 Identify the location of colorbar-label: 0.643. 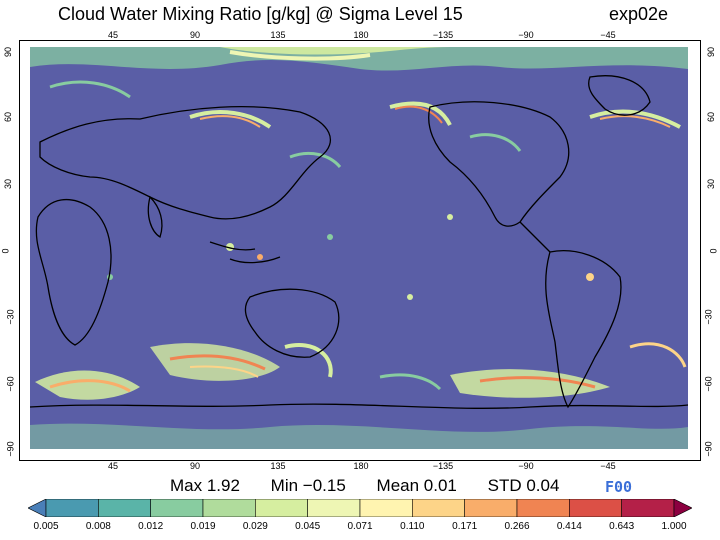
(622, 526).